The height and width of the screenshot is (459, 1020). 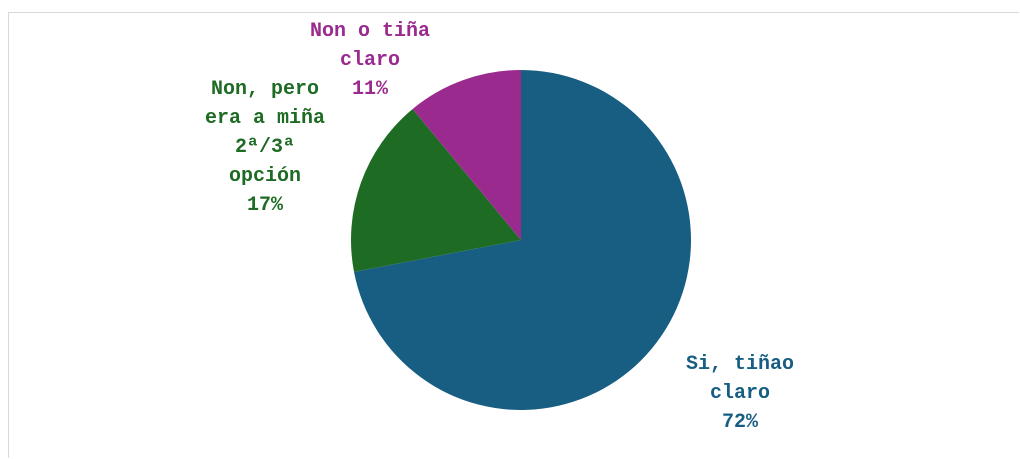 What do you see at coordinates (739, 422) in the screenshot?
I see `value-label: 72%` at bounding box center [739, 422].